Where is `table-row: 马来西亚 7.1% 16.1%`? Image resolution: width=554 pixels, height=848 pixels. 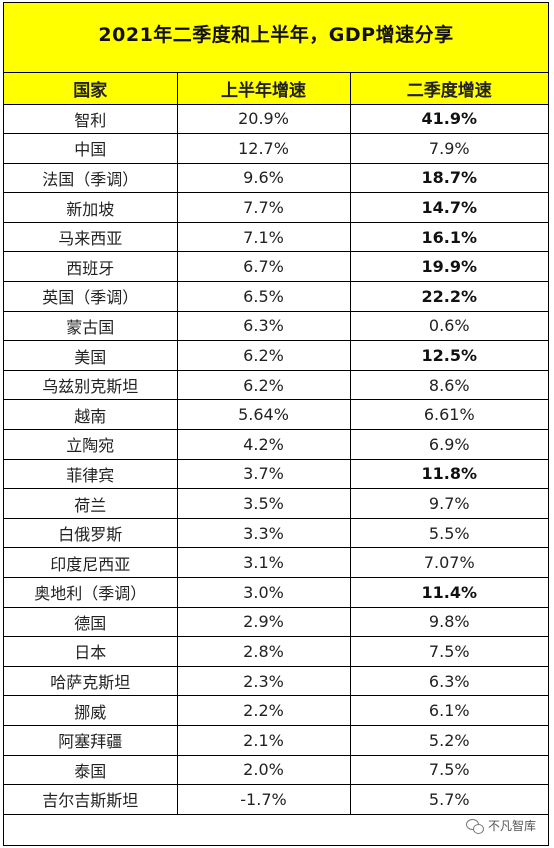 table-row: 马来西亚 7.1% 16.1% is located at coordinates (276, 237).